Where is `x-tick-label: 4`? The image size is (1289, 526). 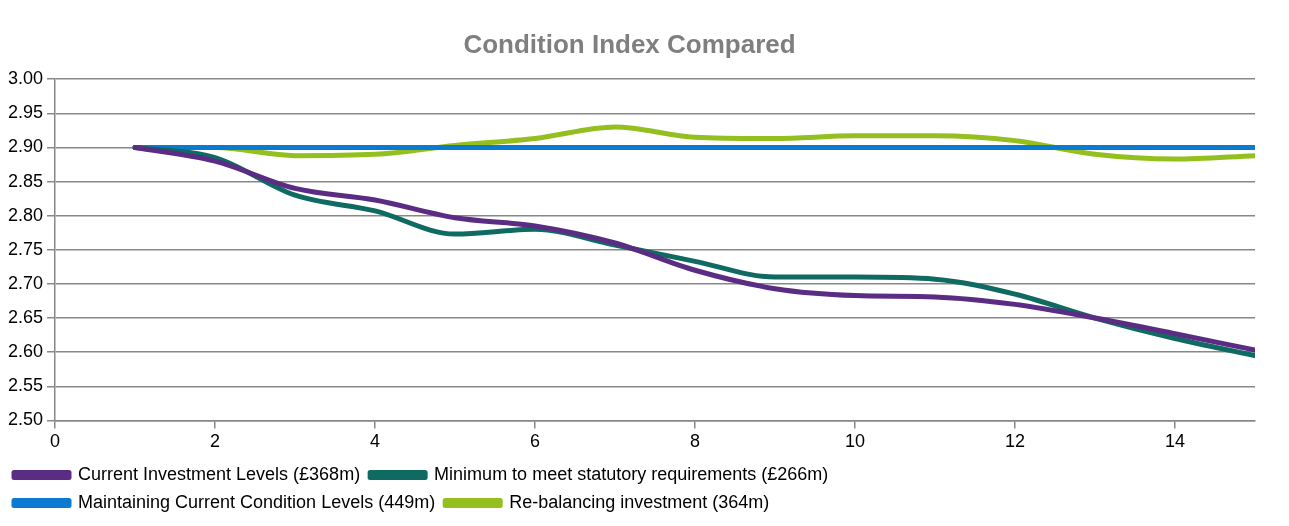 x-tick-label: 4 is located at coordinates (375, 441).